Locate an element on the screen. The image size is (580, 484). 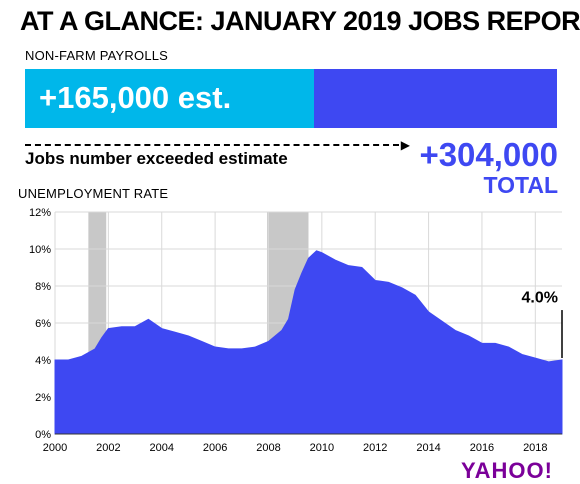
annotation-label: 4.0% is located at coordinates (540, 298).